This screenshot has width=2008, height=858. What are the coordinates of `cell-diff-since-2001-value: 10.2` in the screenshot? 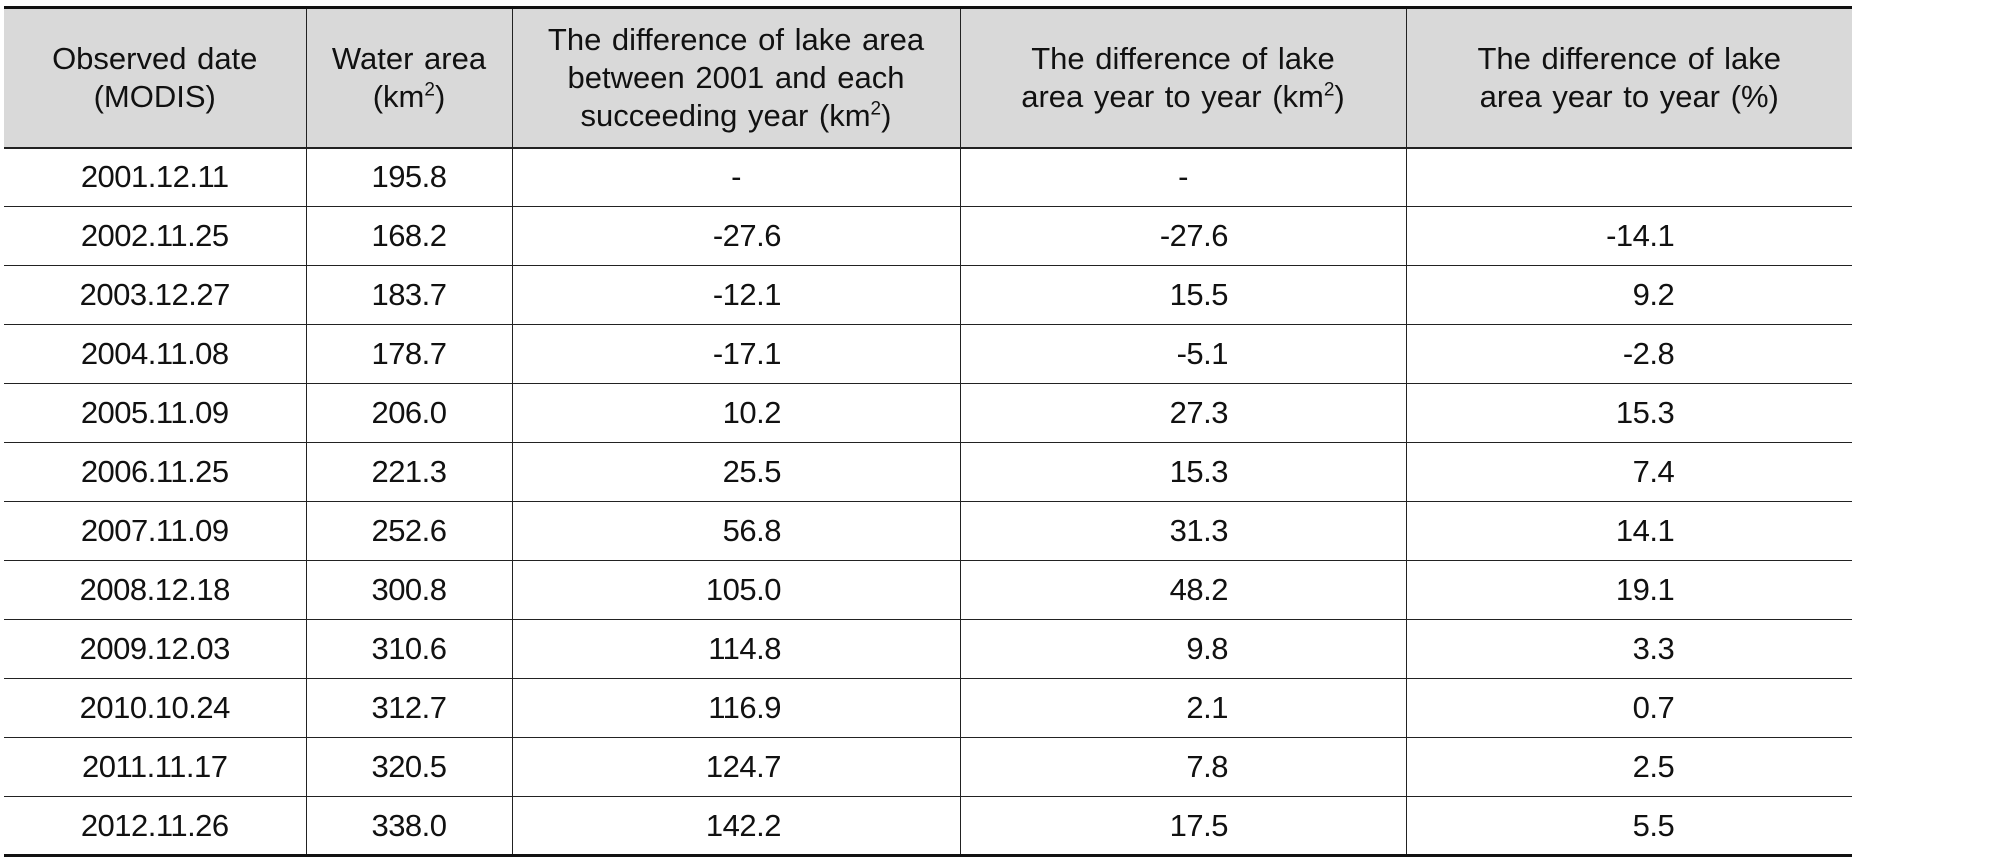 It's located at (752, 412).